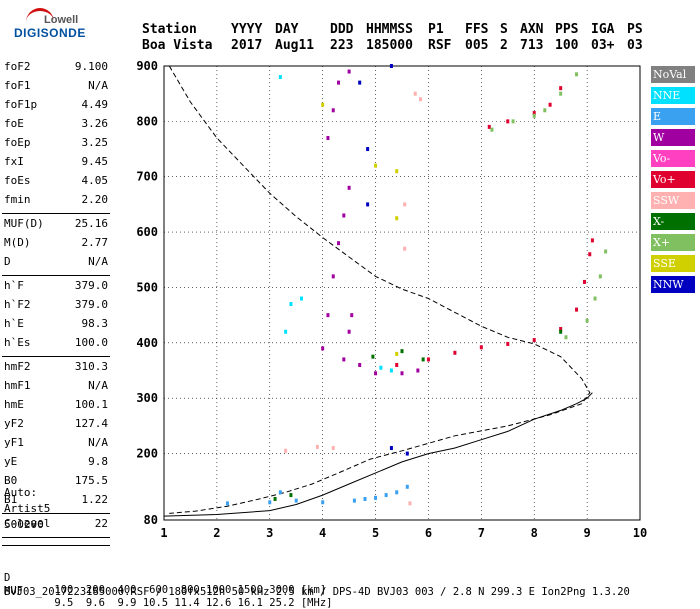 The width and height of the screenshot is (700, 609). What do you see at coordinates (50, 33) in the screenshot?
I see `logo-line2: DIGISONDE` at bounding box center [50, 33].